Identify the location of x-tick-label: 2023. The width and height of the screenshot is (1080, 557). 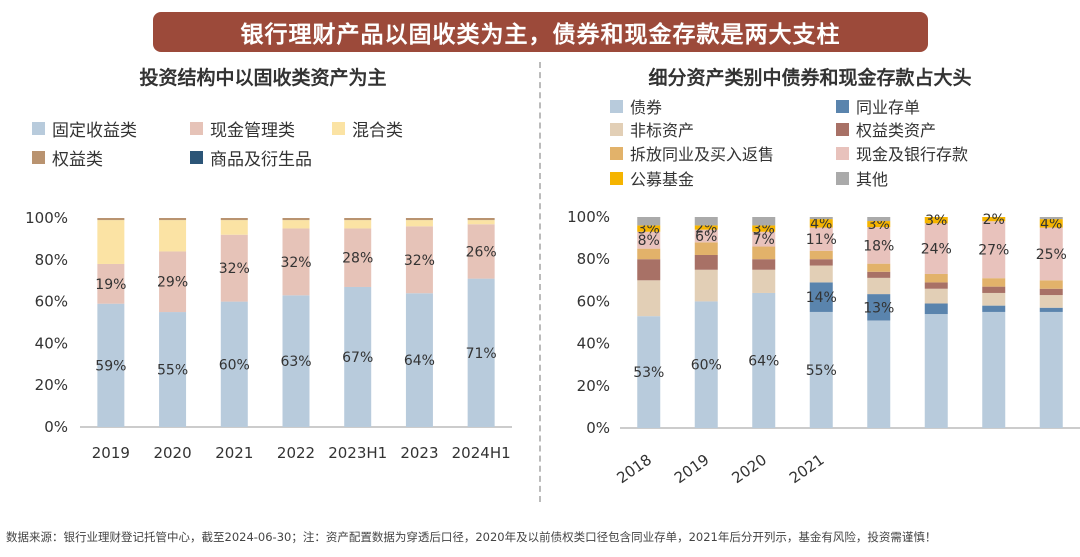
(419, 453).